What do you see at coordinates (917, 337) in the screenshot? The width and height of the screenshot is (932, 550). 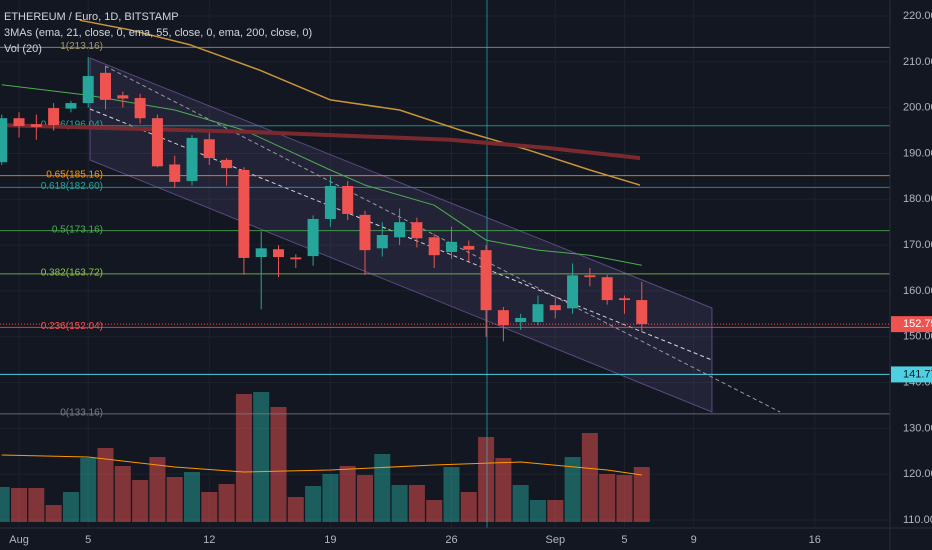 I see `y-tick-label: 150.00` at bounding box center [917, 337].